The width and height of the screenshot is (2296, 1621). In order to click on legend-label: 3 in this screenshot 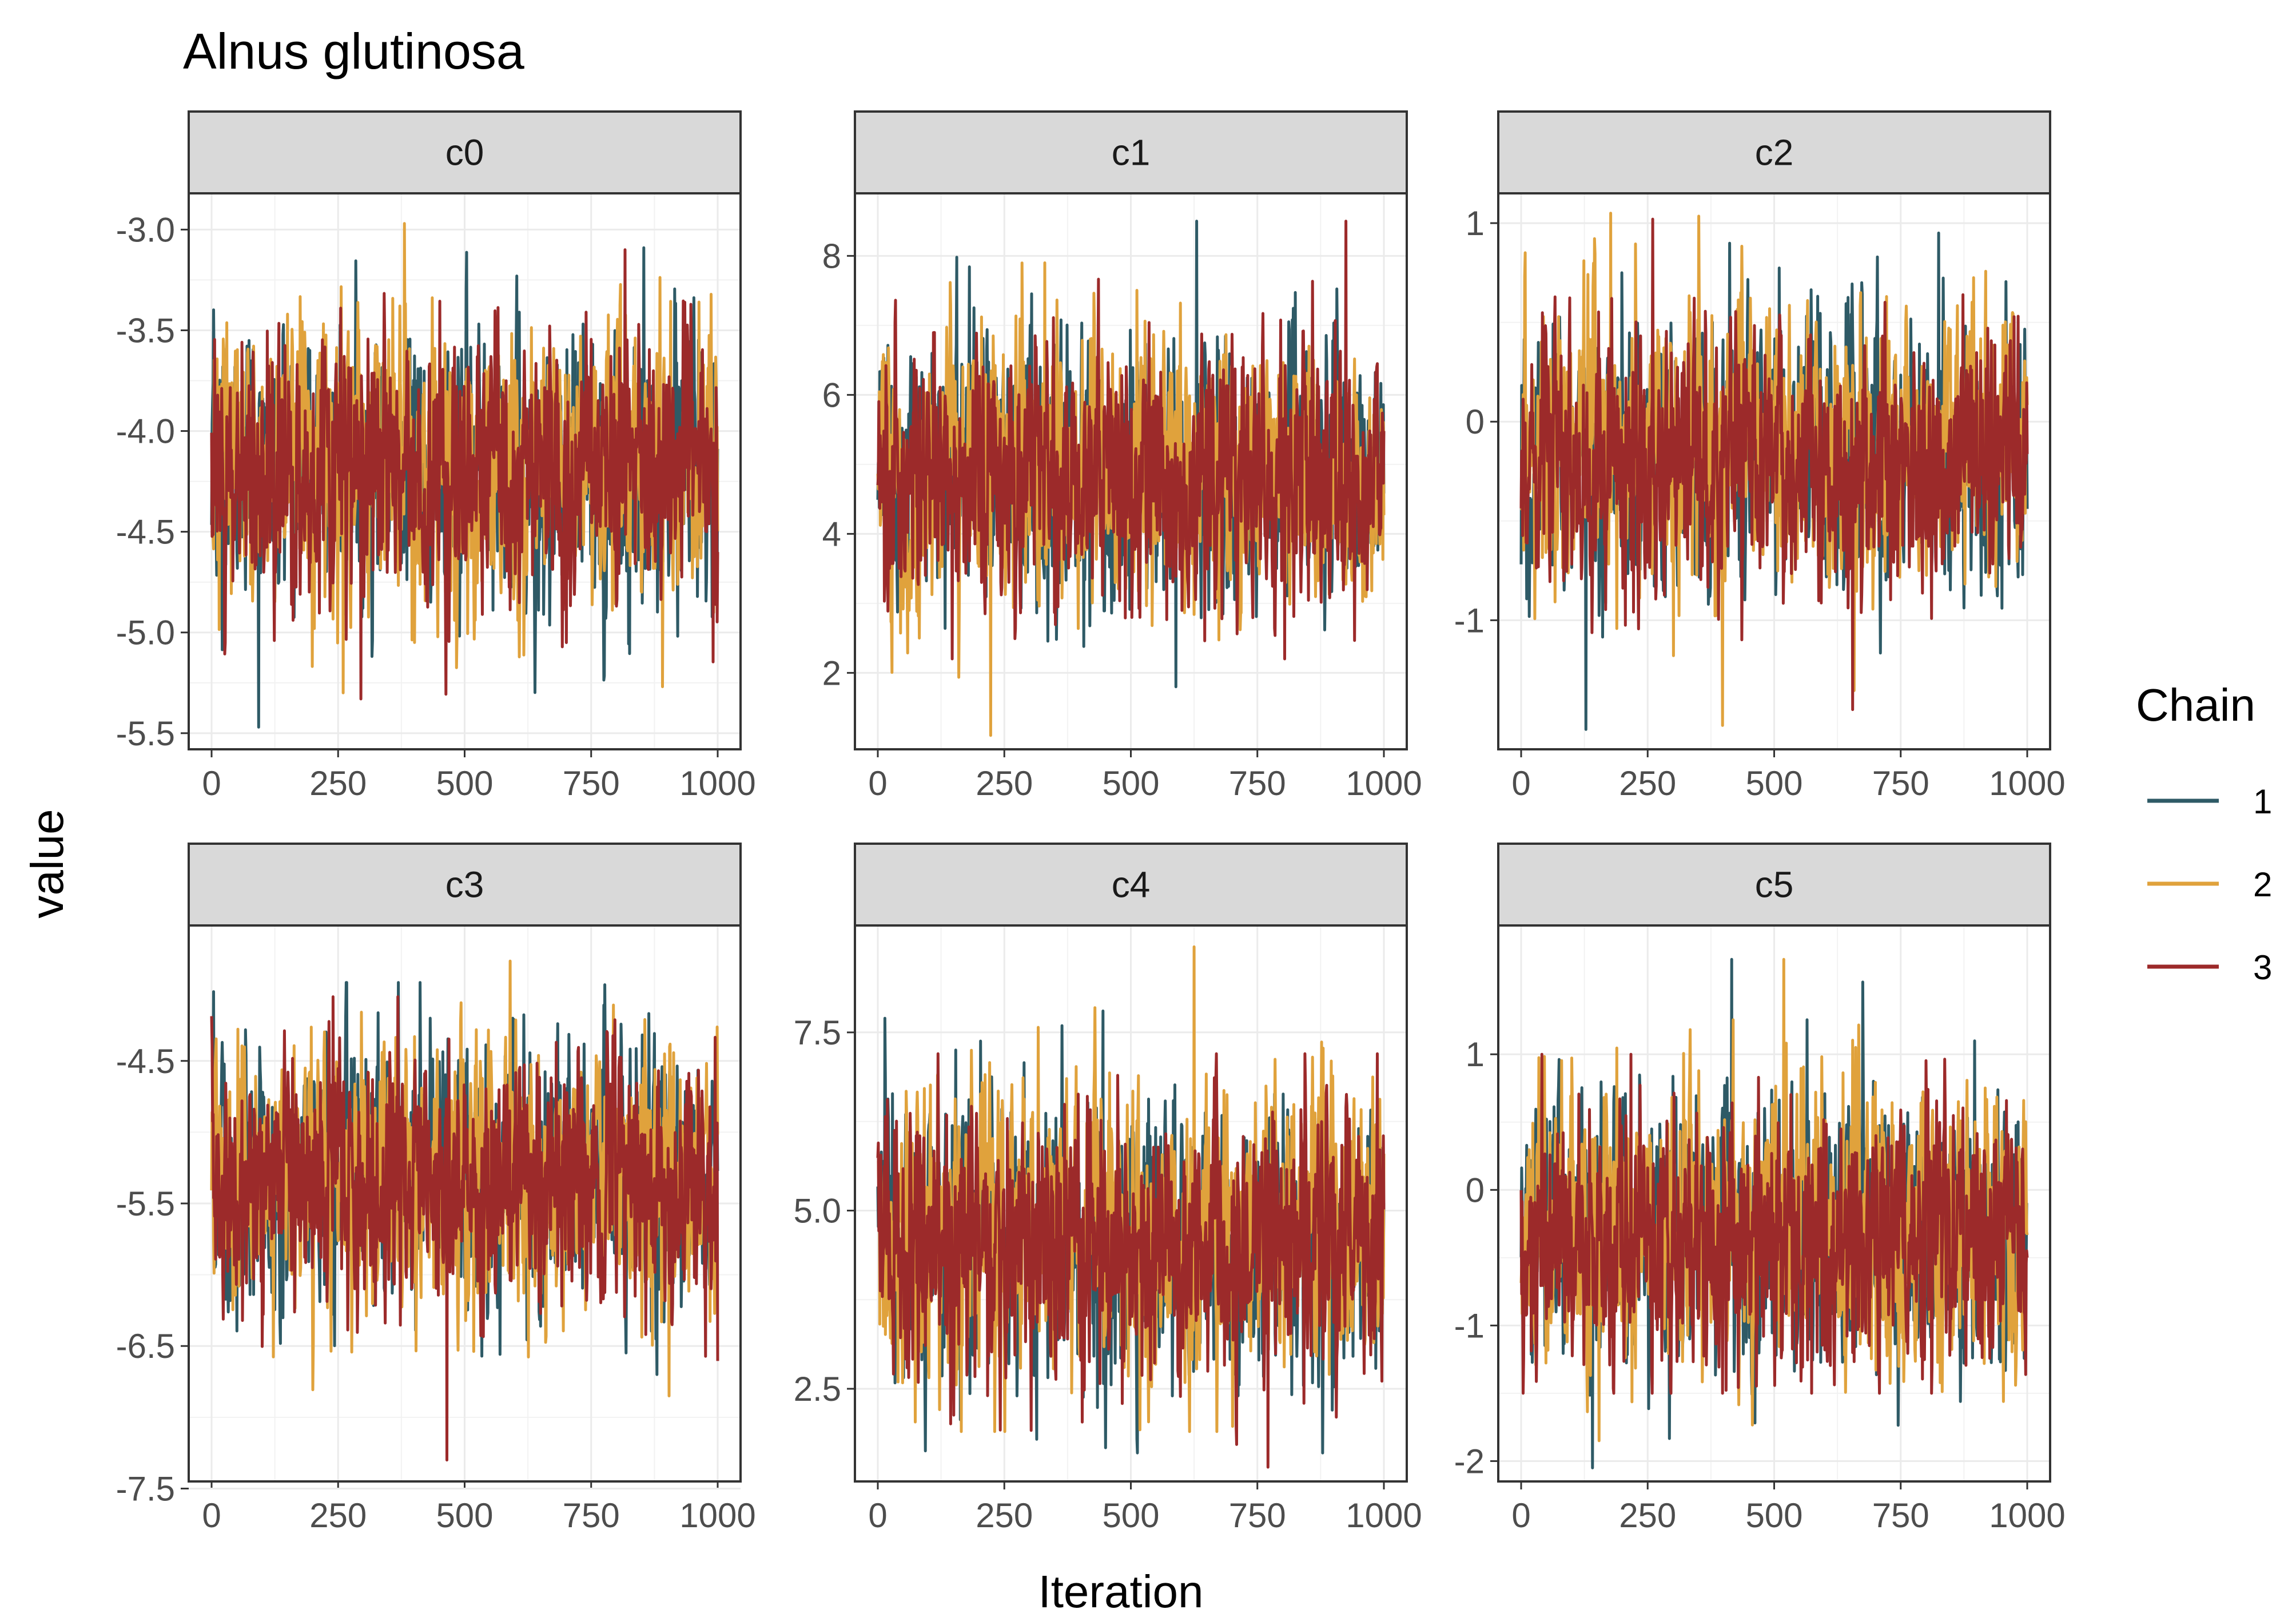, I will do `click(2262, 967)`.